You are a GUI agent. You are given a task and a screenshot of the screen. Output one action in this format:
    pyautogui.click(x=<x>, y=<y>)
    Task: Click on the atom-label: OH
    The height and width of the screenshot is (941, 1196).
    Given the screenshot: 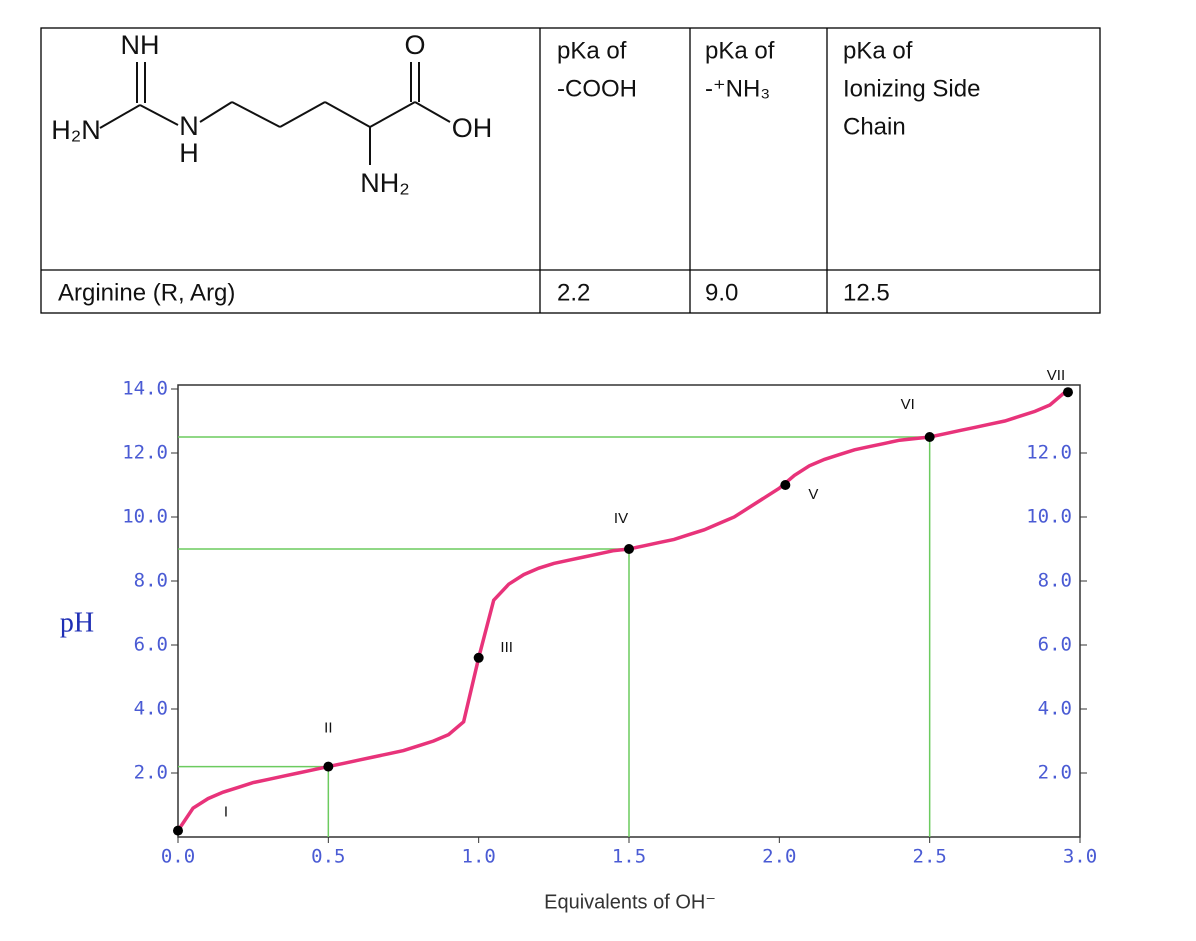 What is the action you would take?
    pyautogui.click(x=472, y=128)
    